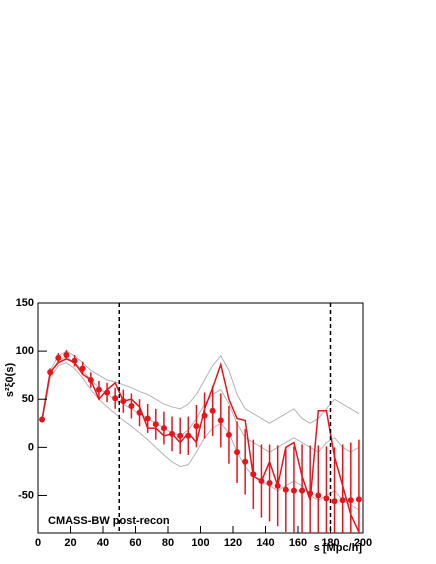  What do you see at coordinates (28, 399) in the screenshot?
I see `y-tick-label: 50` at bounding box center [28, 399].